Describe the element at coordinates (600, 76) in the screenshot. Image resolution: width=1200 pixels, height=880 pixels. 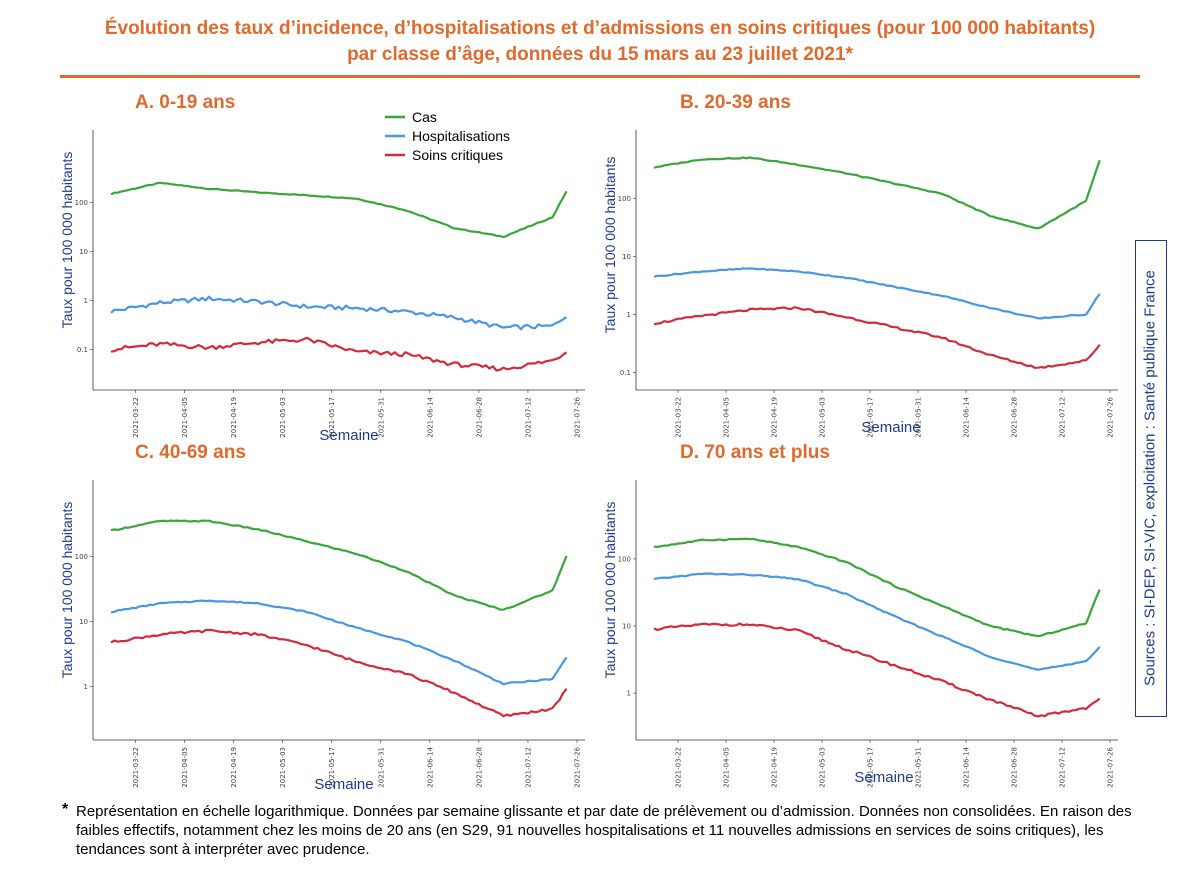
I see `title-divider` at that location.